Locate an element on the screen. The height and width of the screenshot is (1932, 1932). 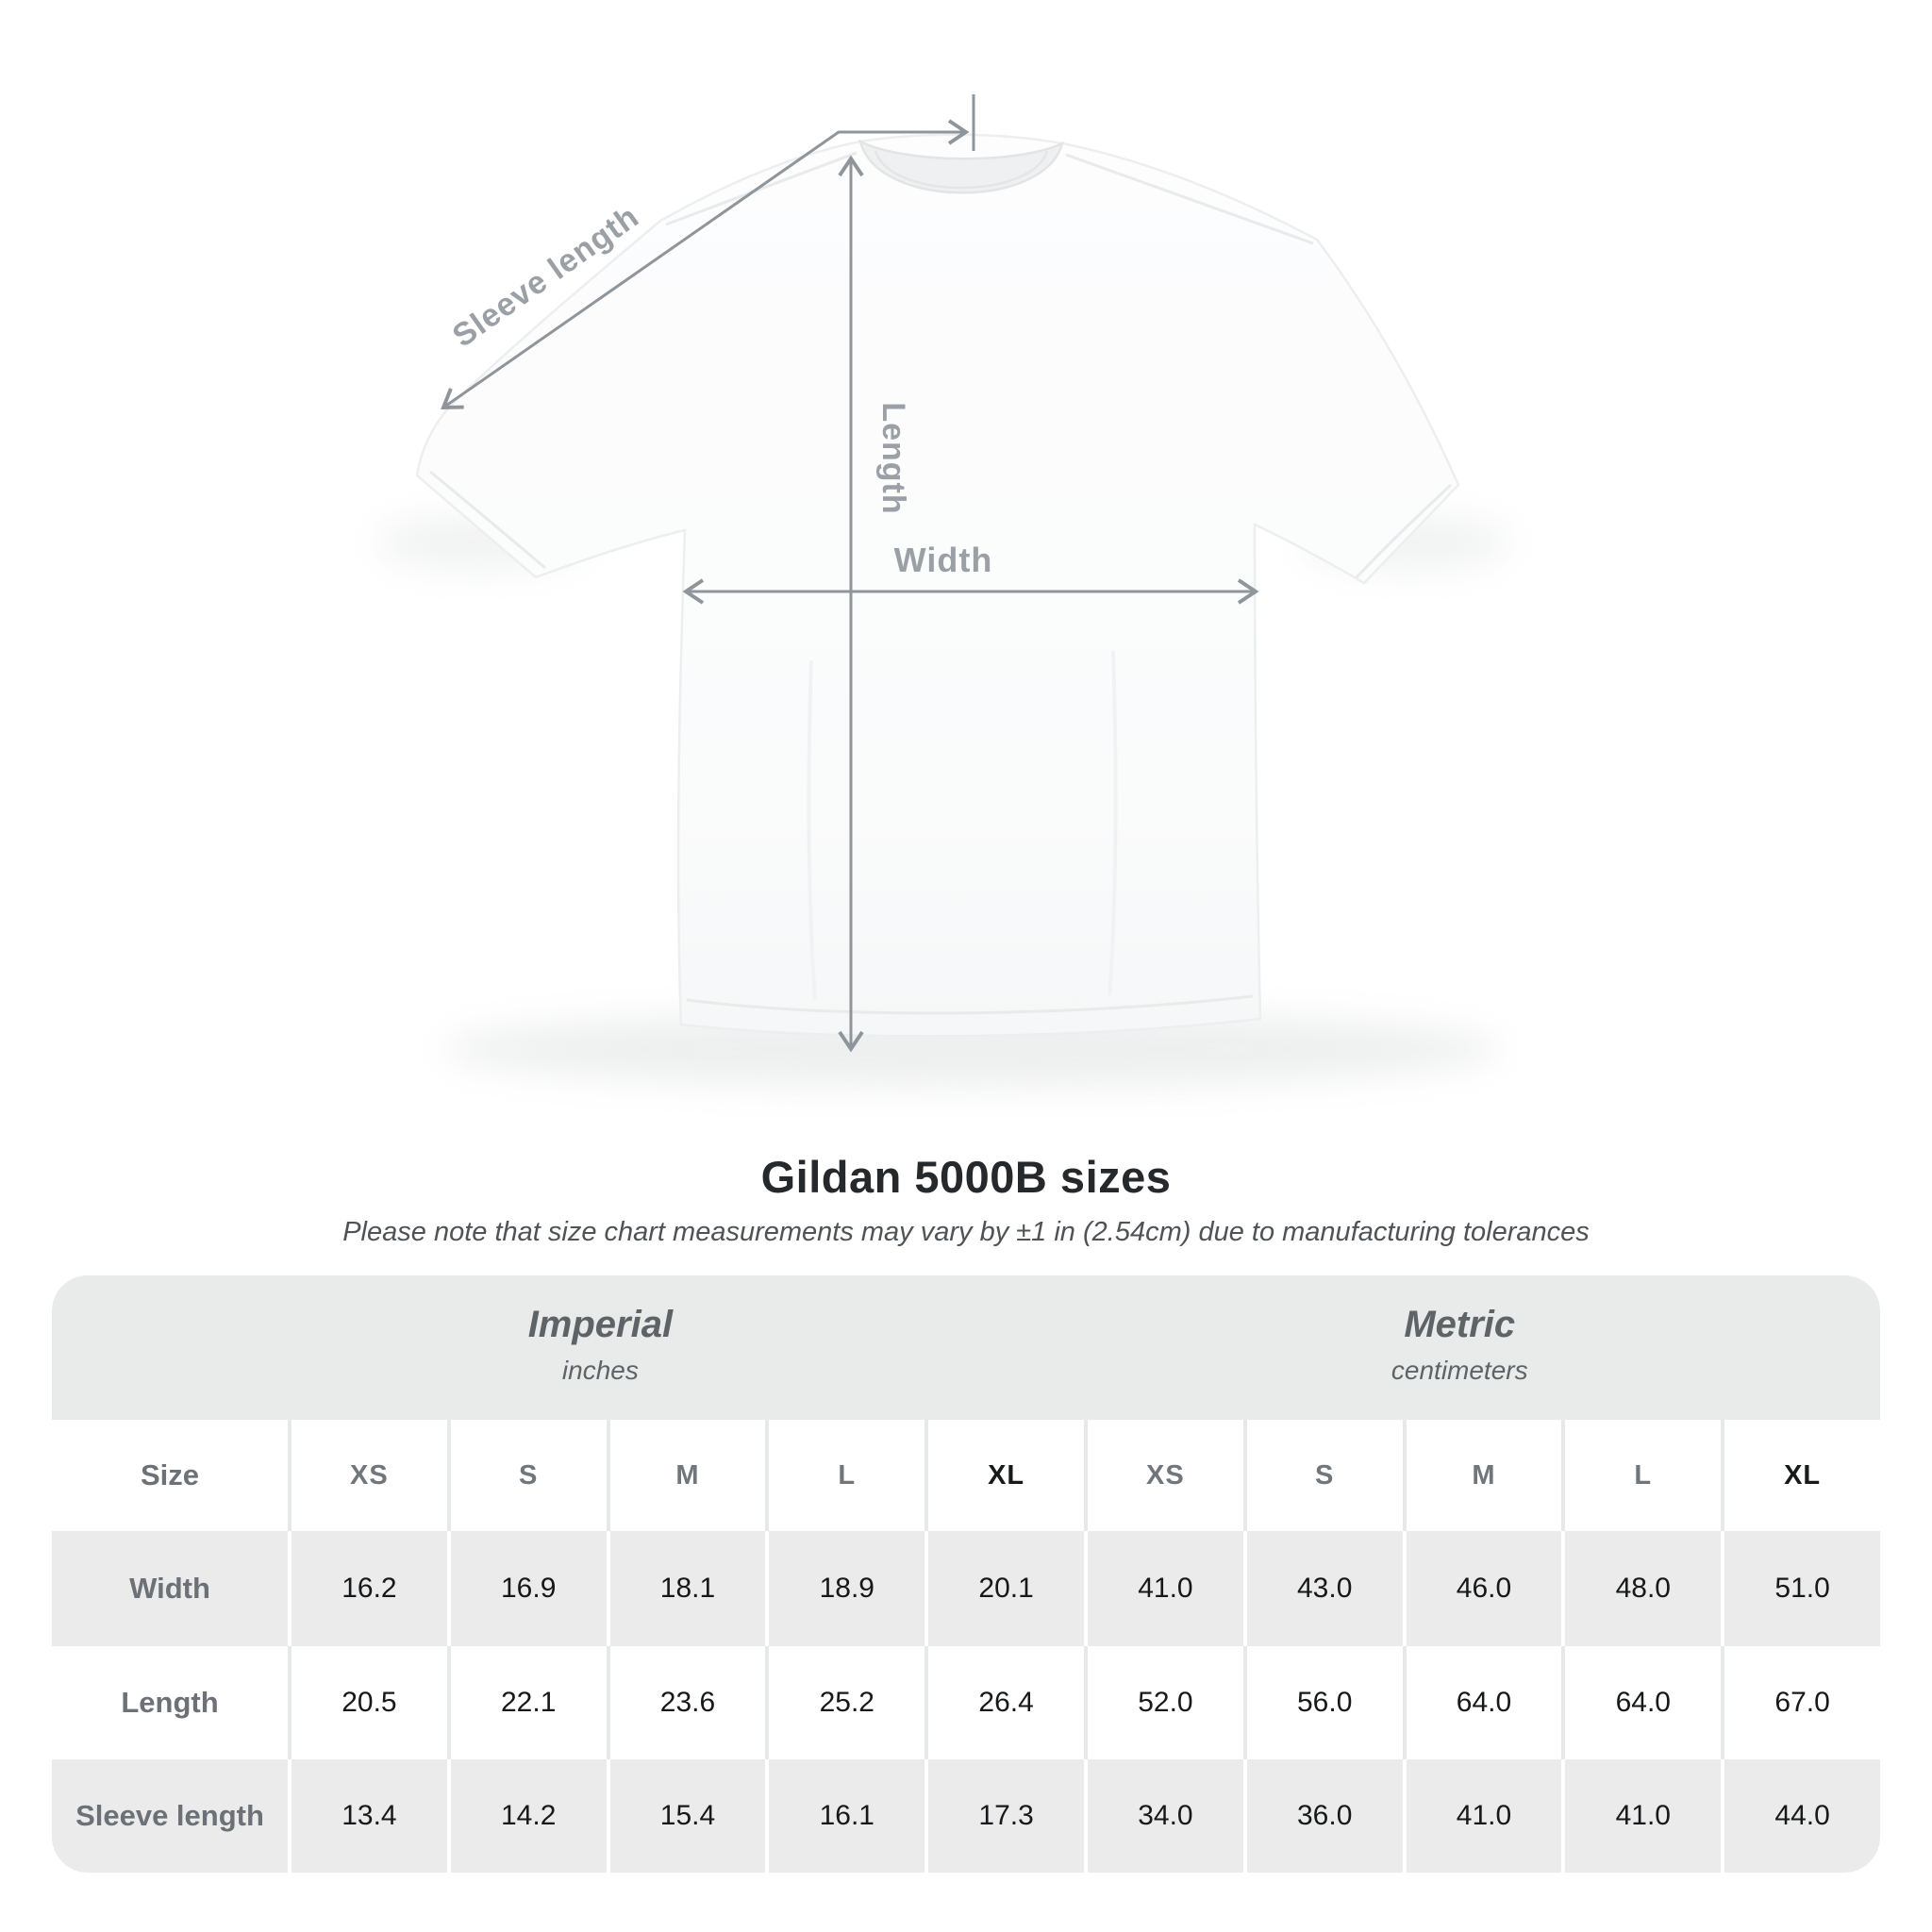
value-cell: 18.9 is located at coordinates (845, 1589).